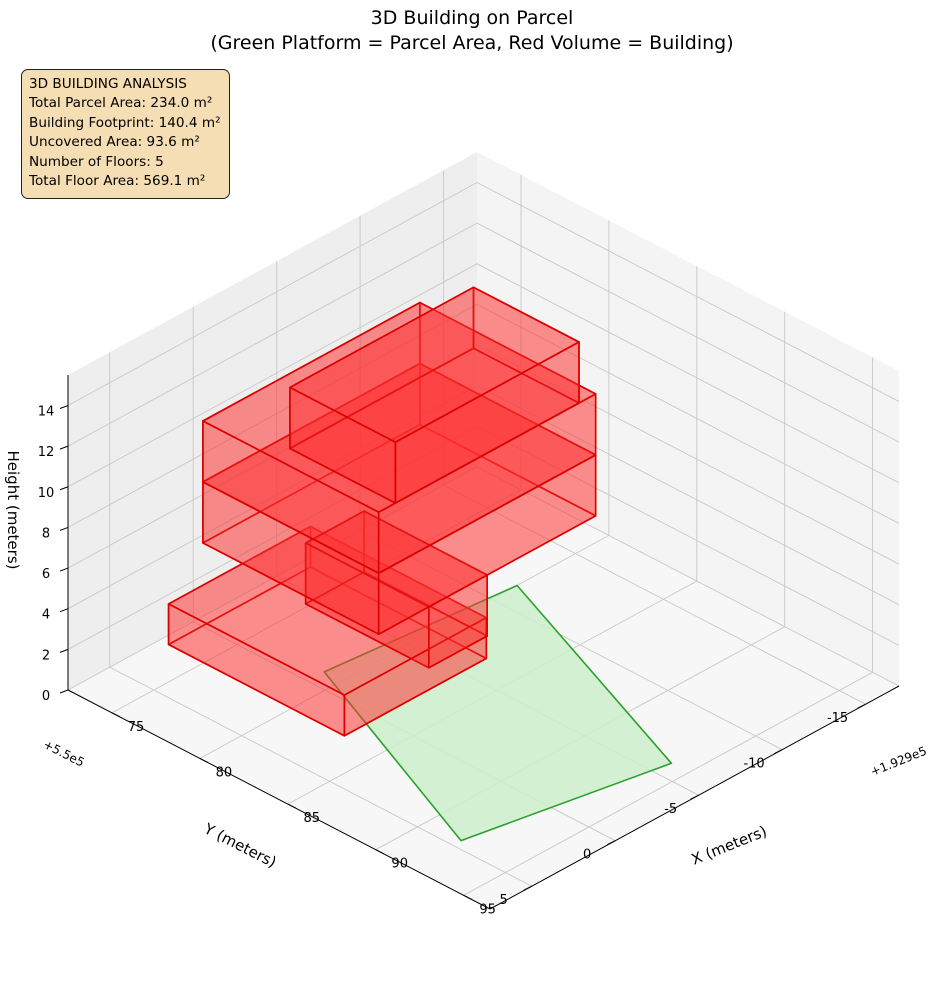 This screenshot has width=944, height=992. Describe the element at coordinates (46, 412) in the screenshot. I see `z-tick-label: 14` at that location.